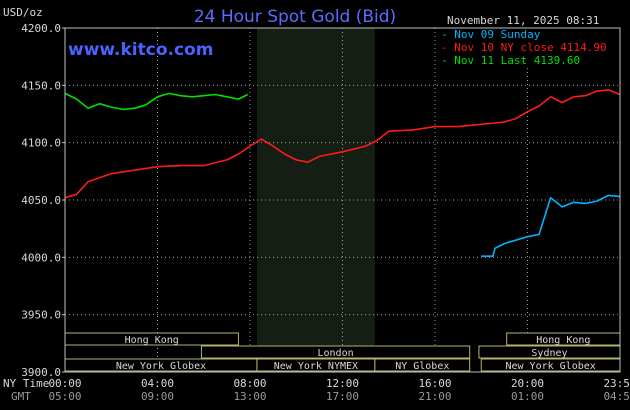 Image resolution: width=630 pixels, height=410 pixels. Describe the element at coordinates (616, 396) in the screenshot. I see `x-tick-label-gmt: 04:59` at that location.